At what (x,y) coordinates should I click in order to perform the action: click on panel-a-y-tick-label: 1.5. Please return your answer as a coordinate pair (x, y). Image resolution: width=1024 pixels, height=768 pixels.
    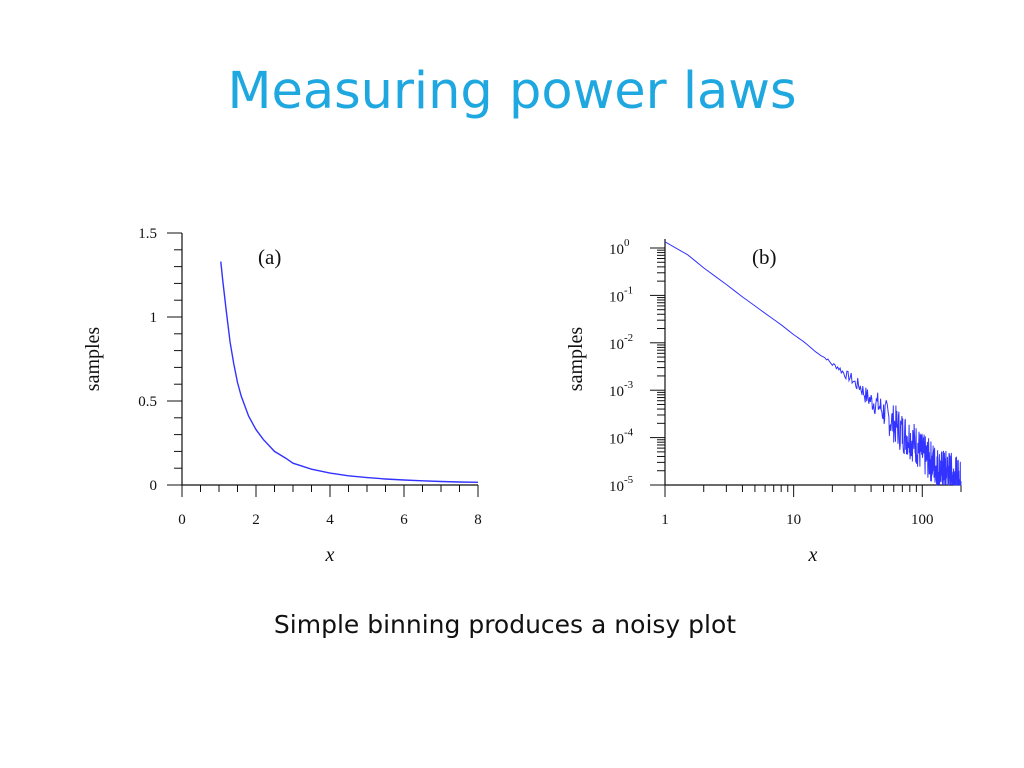
    Looking at the image, I should click on (147, 234).